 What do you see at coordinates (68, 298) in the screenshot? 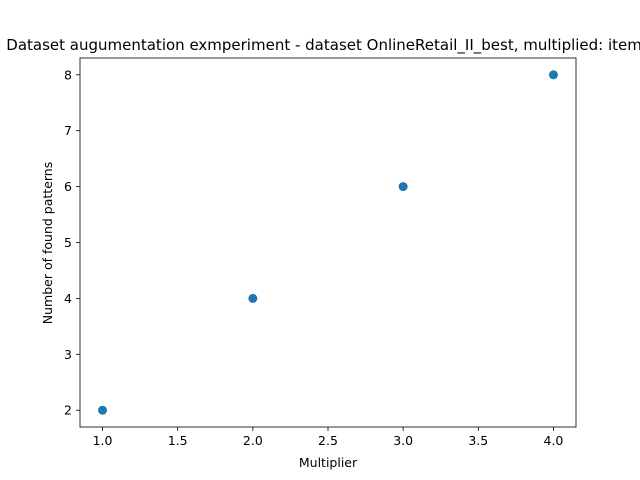
I see `y-tick-label: 4` at bounding box center [68, 298].